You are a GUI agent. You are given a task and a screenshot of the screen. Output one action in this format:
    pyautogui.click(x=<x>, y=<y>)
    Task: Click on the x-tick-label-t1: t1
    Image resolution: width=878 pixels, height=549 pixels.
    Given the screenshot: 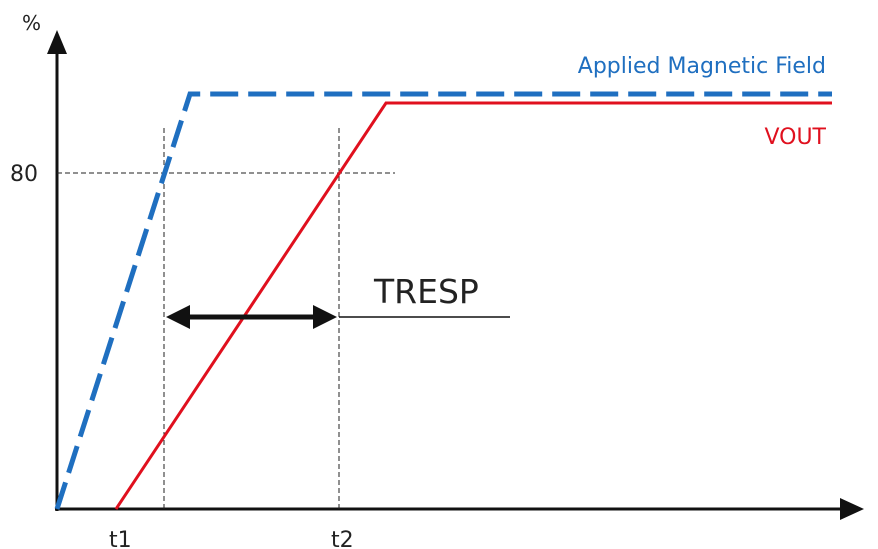 What is the action you would take?
    pyautogui.click(x=120, y=538)
    